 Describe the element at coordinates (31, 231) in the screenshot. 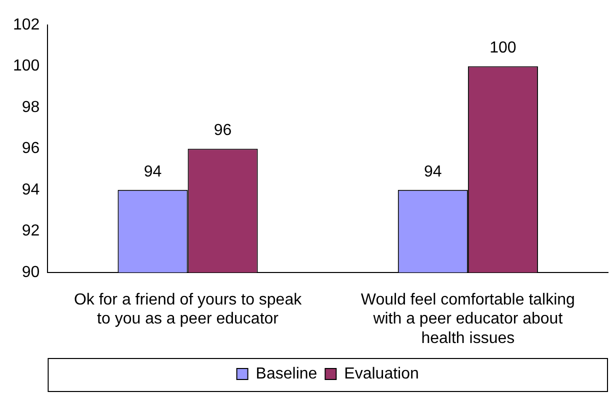

I see `y-tick-label: 92` at that location.